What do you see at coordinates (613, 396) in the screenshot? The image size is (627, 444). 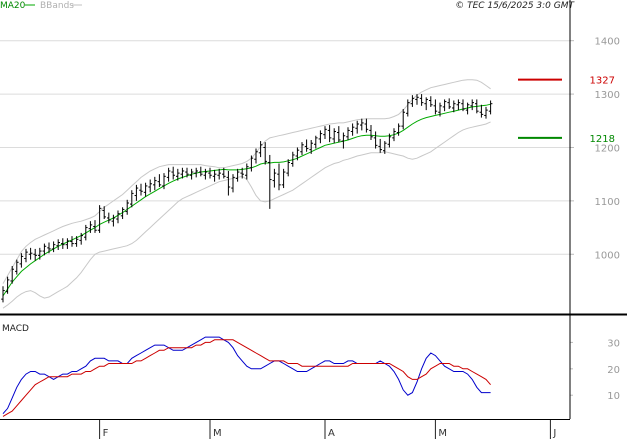 I see `macd-y-tick-label: 10` at bounding box center [613, 396].